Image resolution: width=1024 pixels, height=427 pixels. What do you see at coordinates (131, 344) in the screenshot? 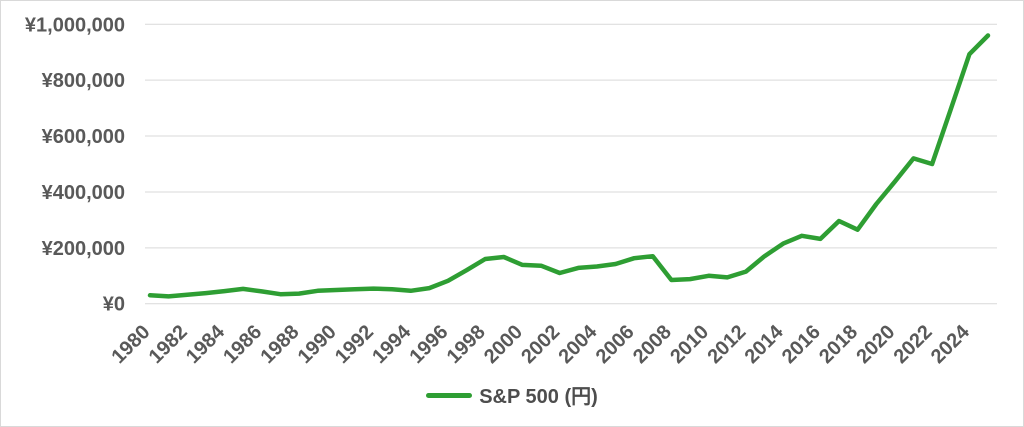
I see `x-tick-label: 1980` at bounding box center [131, 344].